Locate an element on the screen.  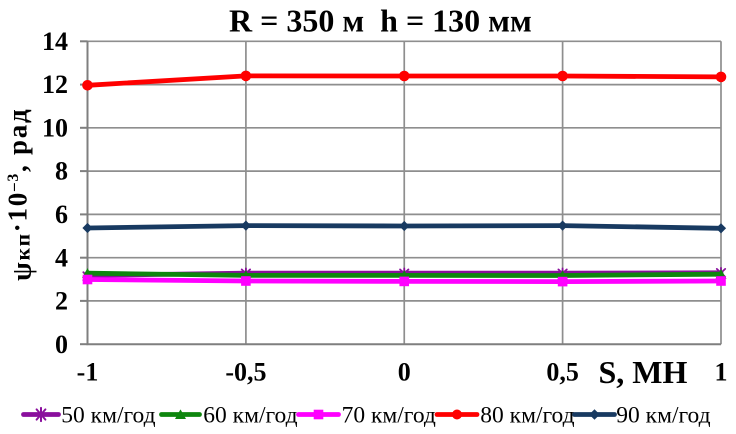
svg-text: 14 is located at coordinates (55, 41).